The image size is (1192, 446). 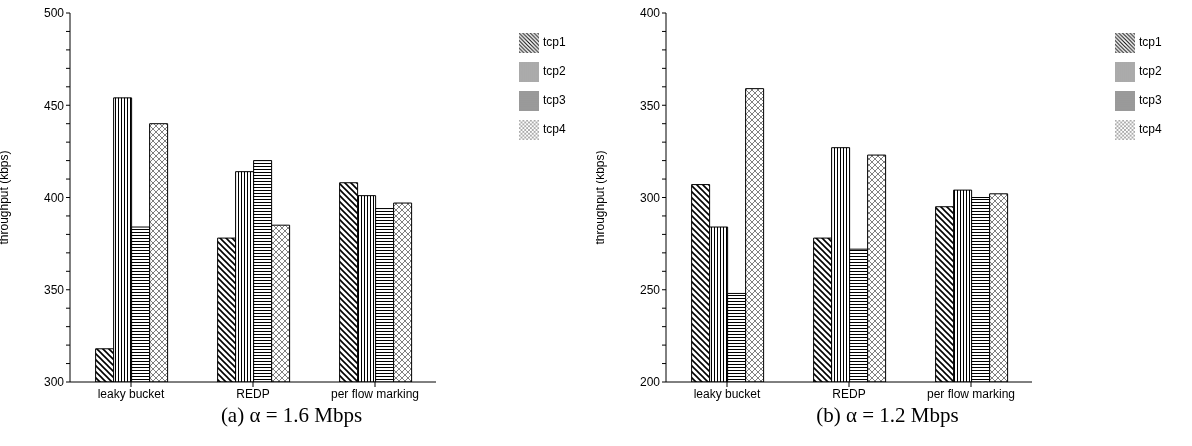 I want to click on y-tick-label: 450, so click(x=54, y=105).